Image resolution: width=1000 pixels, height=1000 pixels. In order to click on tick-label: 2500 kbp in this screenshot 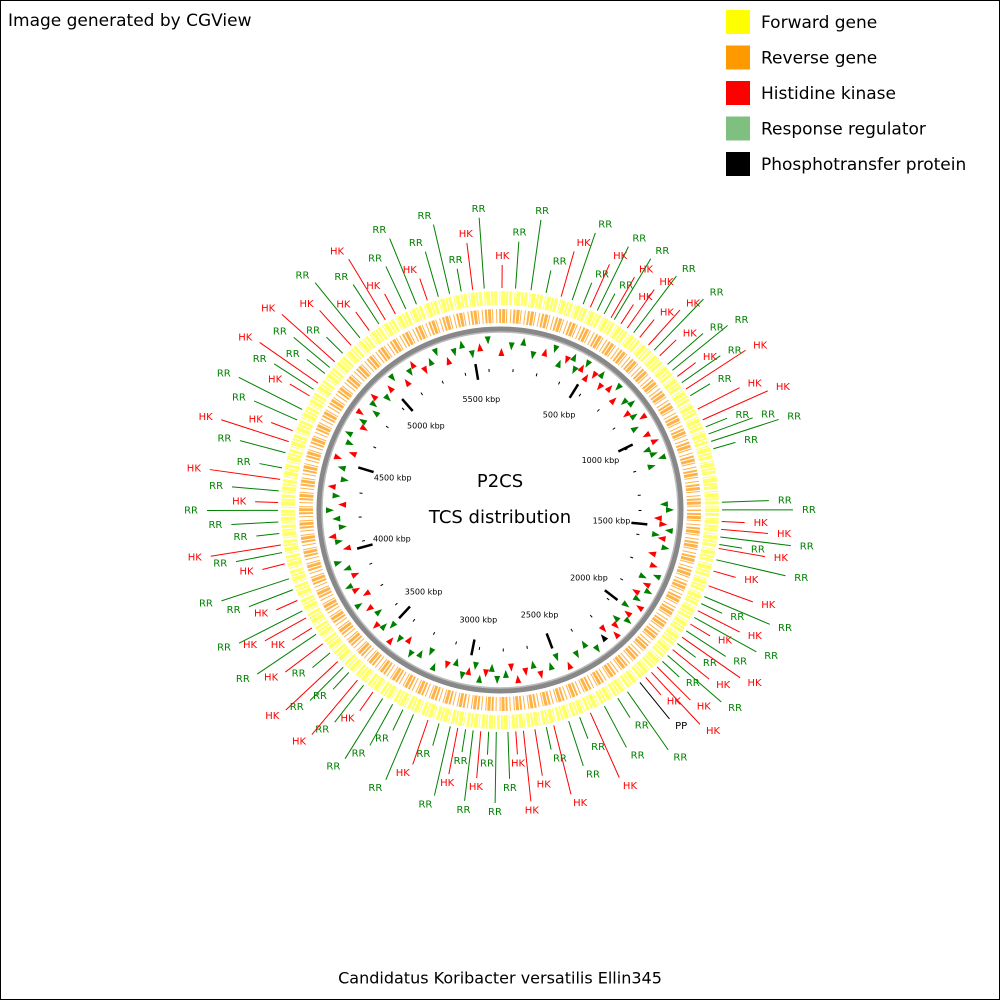, I will do `click(540, 614)`.